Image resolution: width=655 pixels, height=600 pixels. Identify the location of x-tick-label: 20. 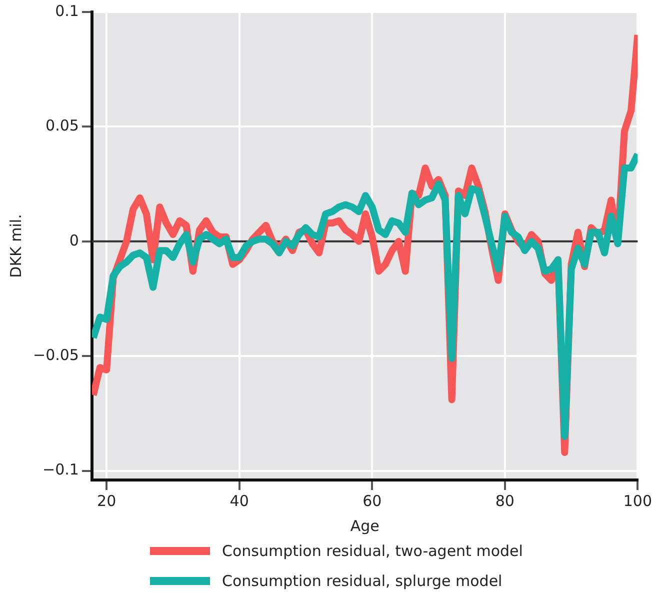
(106, 501).